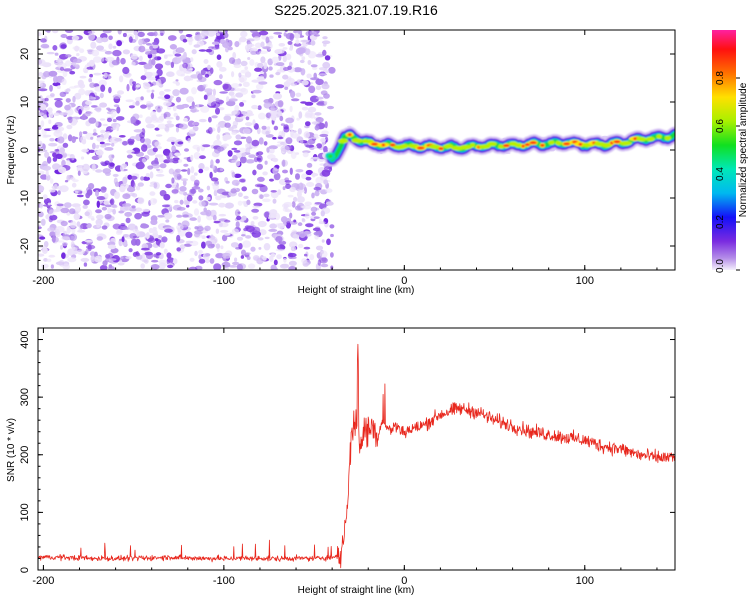 This screenshot has height=600, width=750. Describe the element at coordinates (11, 450) in the screenshot. I see `snr-y-label: SNR (10 * v/v)` at that location.